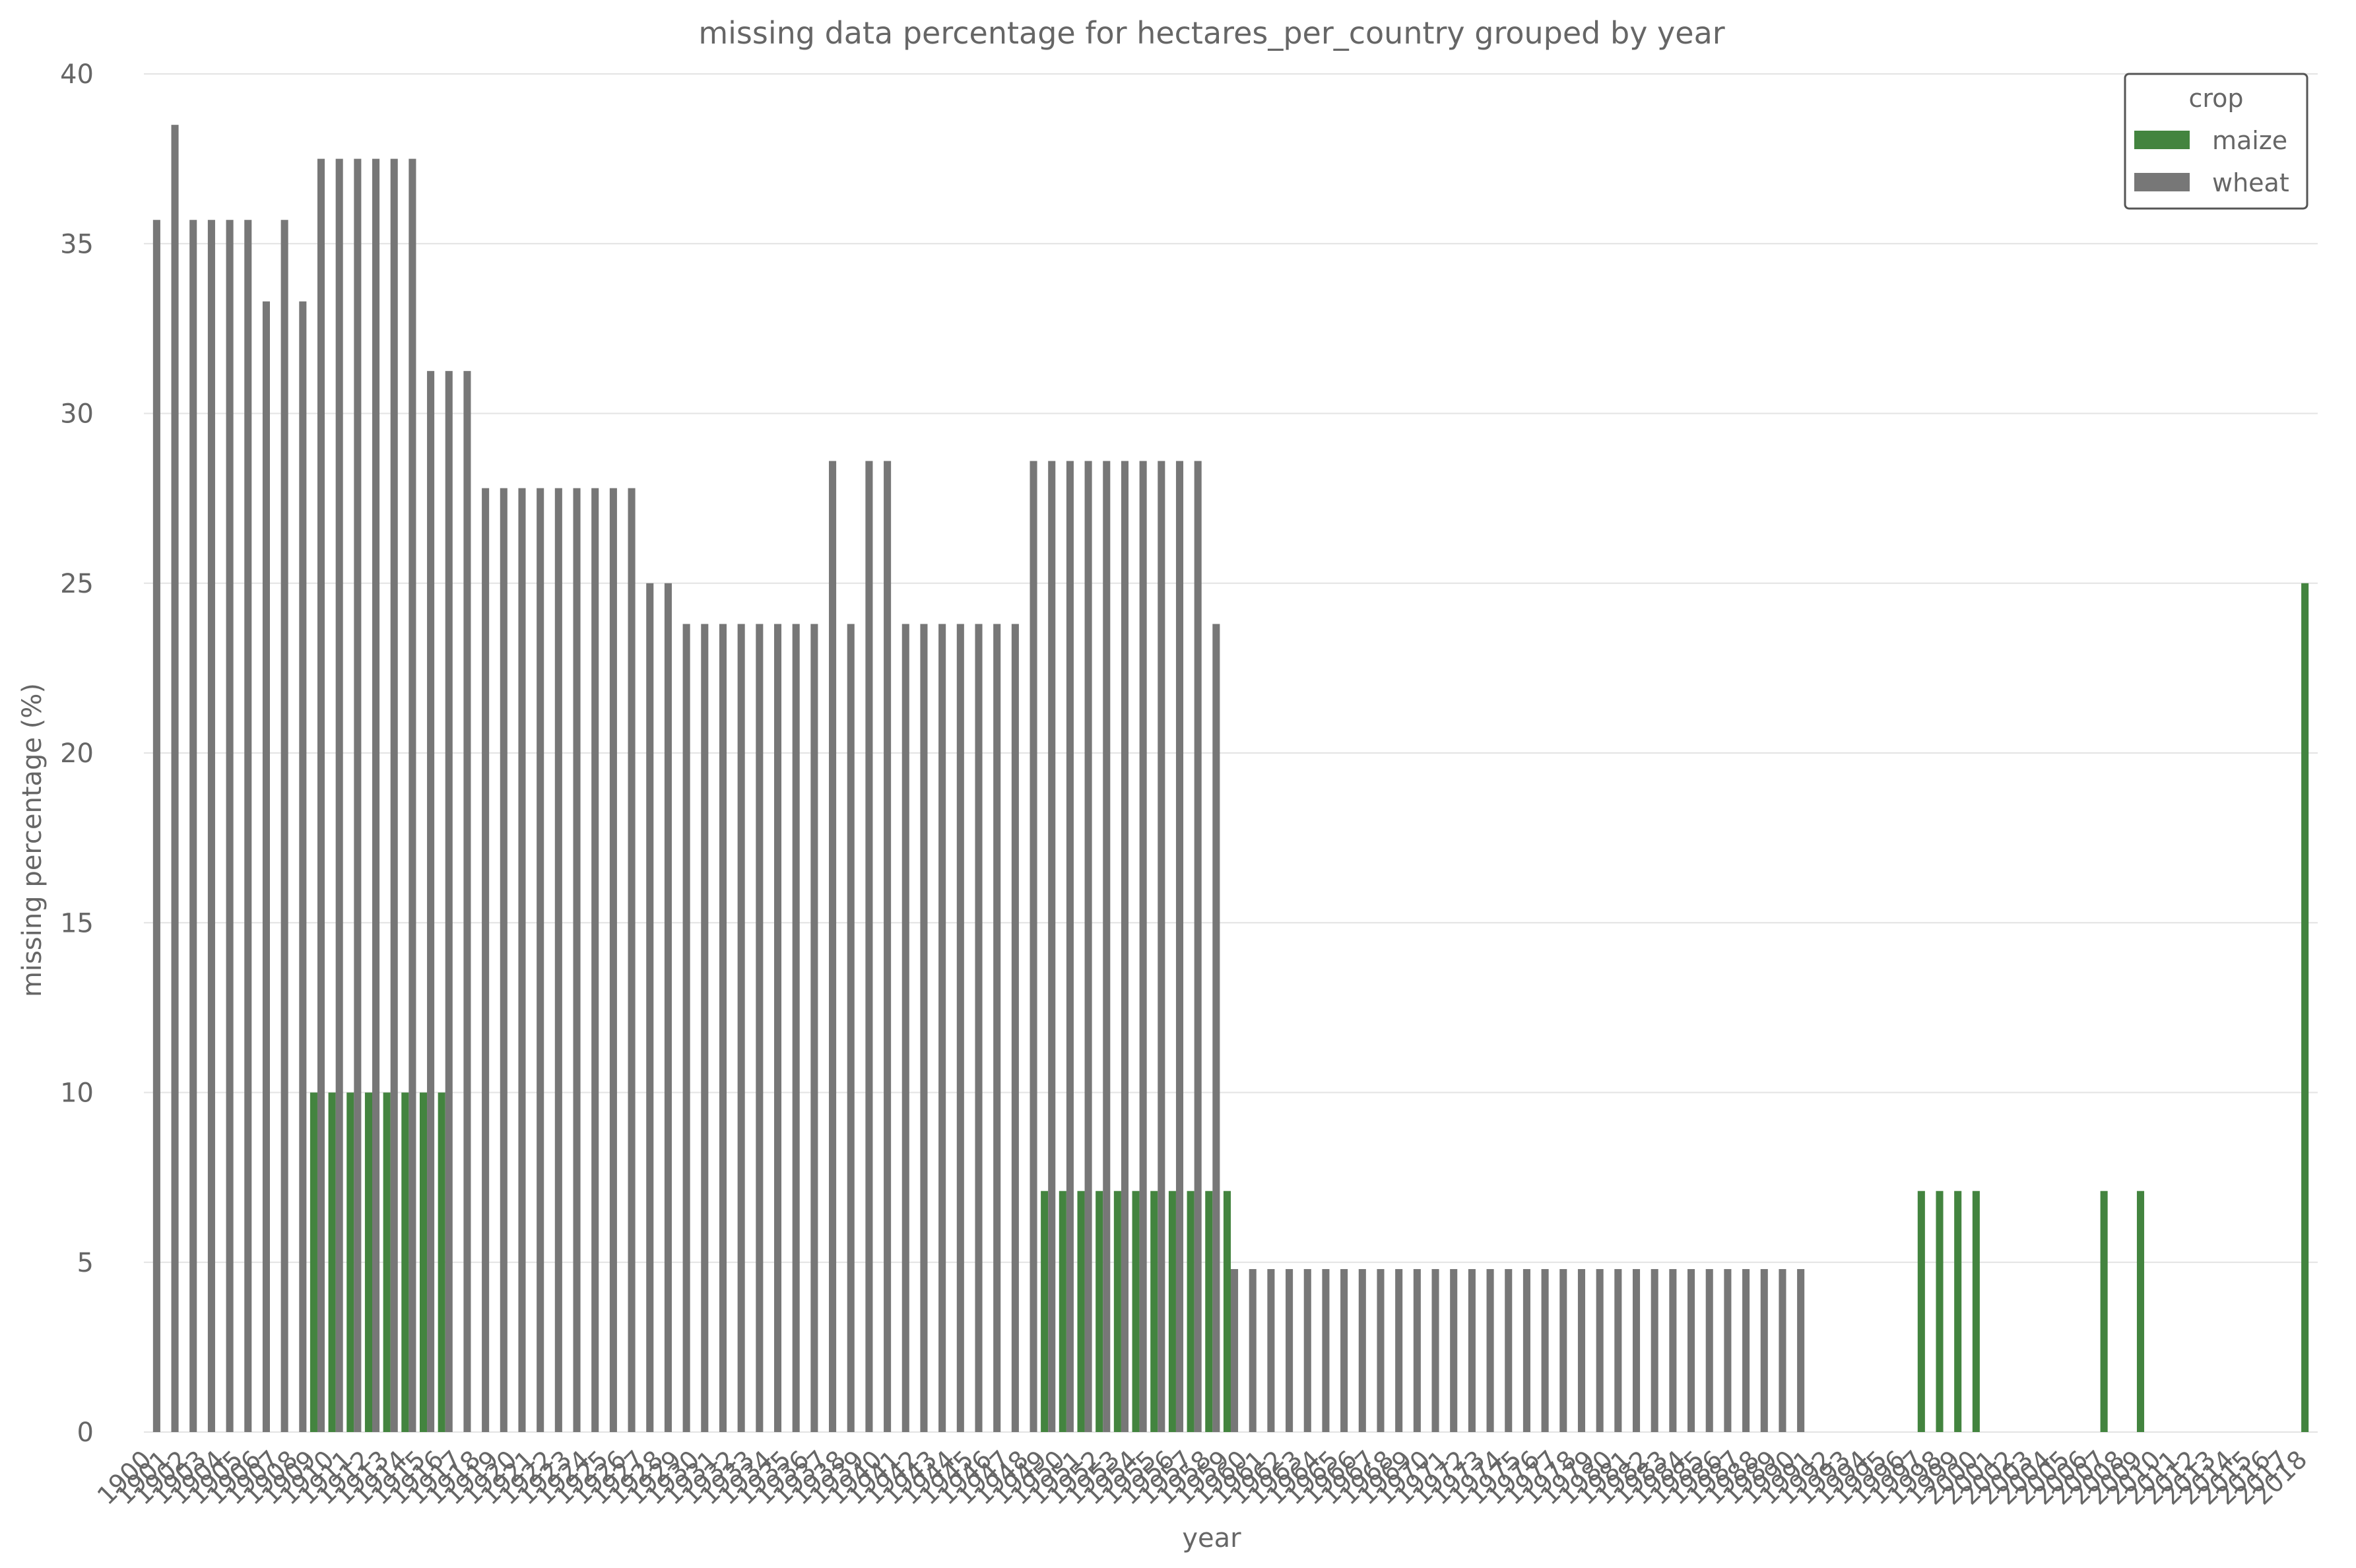  Describe the element at coordinates (1088, 946) in the screenshot. I see `bar-wheat-1951` at that location.